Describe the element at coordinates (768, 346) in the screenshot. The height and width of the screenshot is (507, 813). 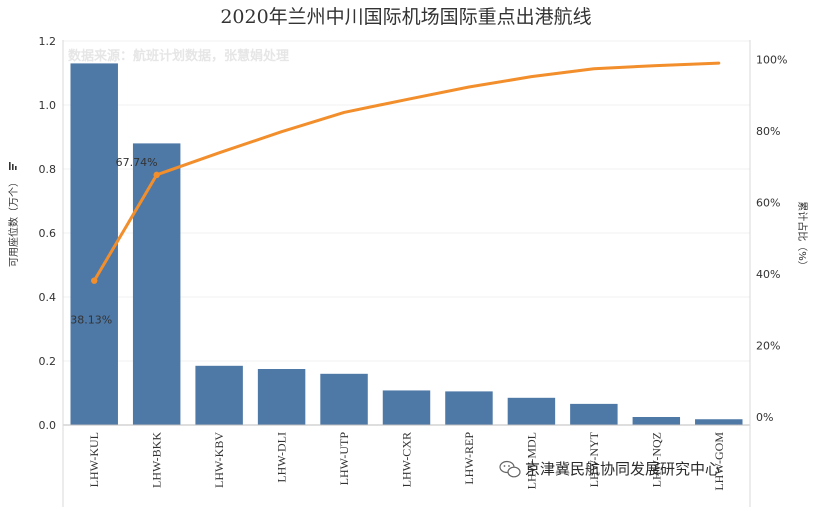
I see `y2-tick-label: 20%` at that location.